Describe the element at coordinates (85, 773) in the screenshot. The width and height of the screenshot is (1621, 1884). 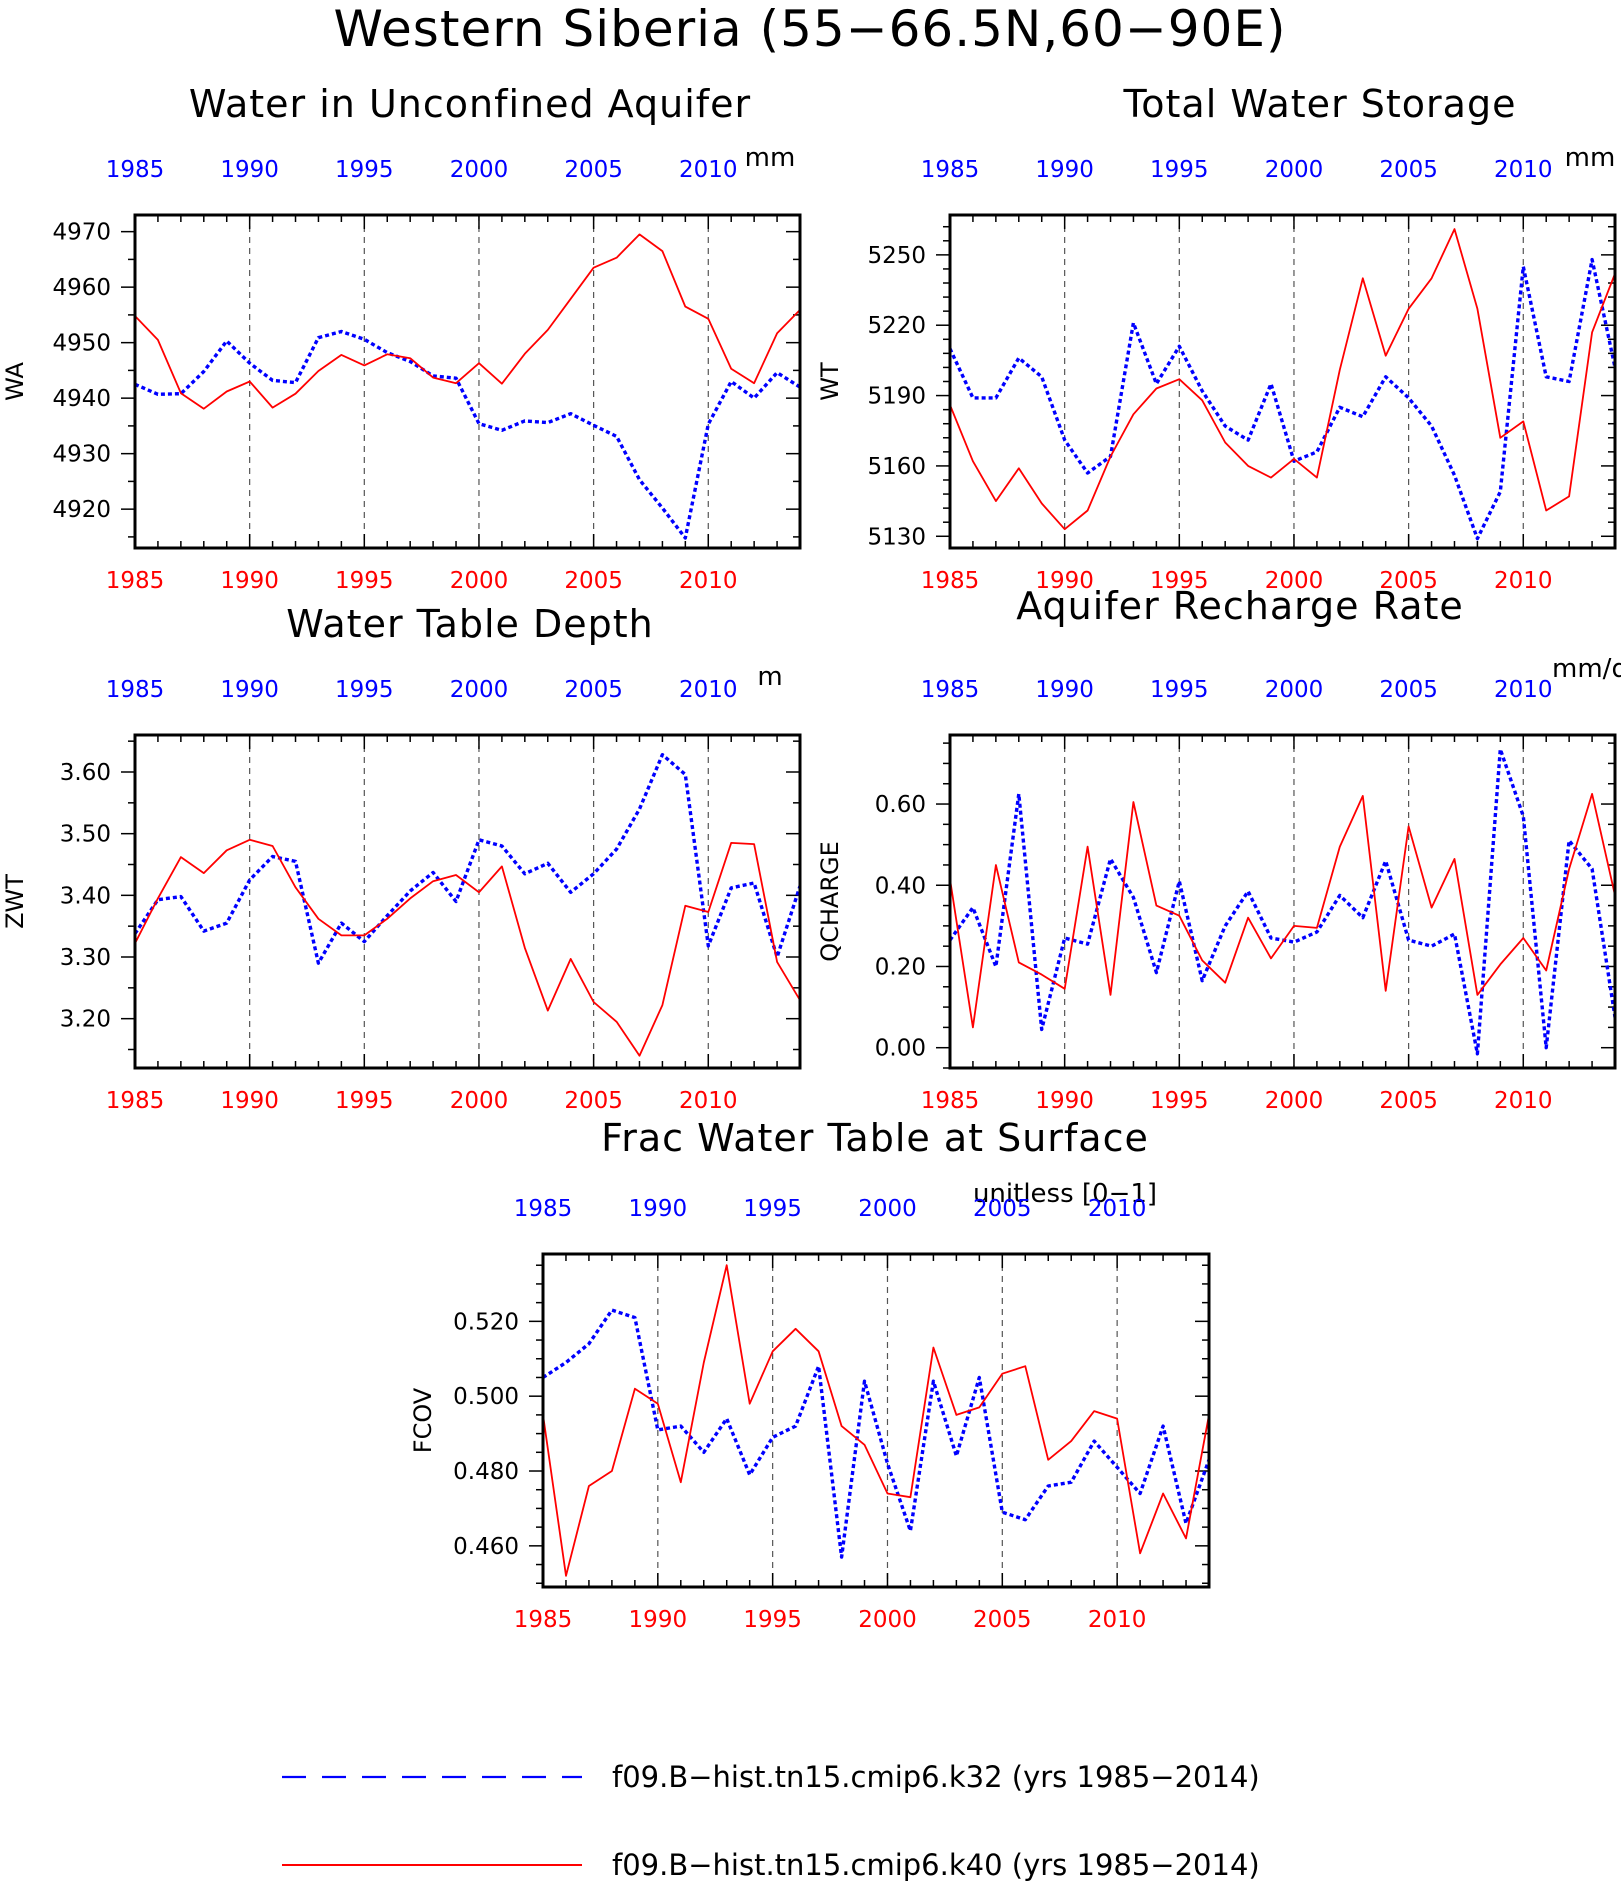
I see `y-tick-label: 3.60` at that location.